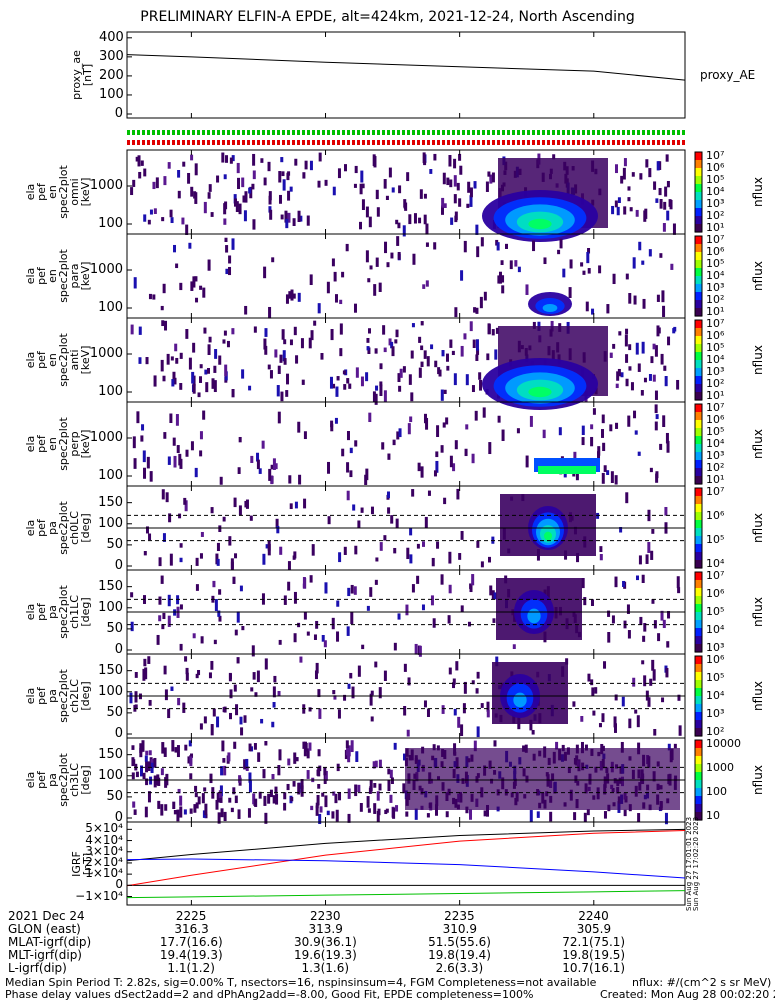 This screenshot has height=1001, width=775. Describe the element at coordinates (110, 502) in the screenshot. I see `pa_ch0-ytick-label: 150` at that location.